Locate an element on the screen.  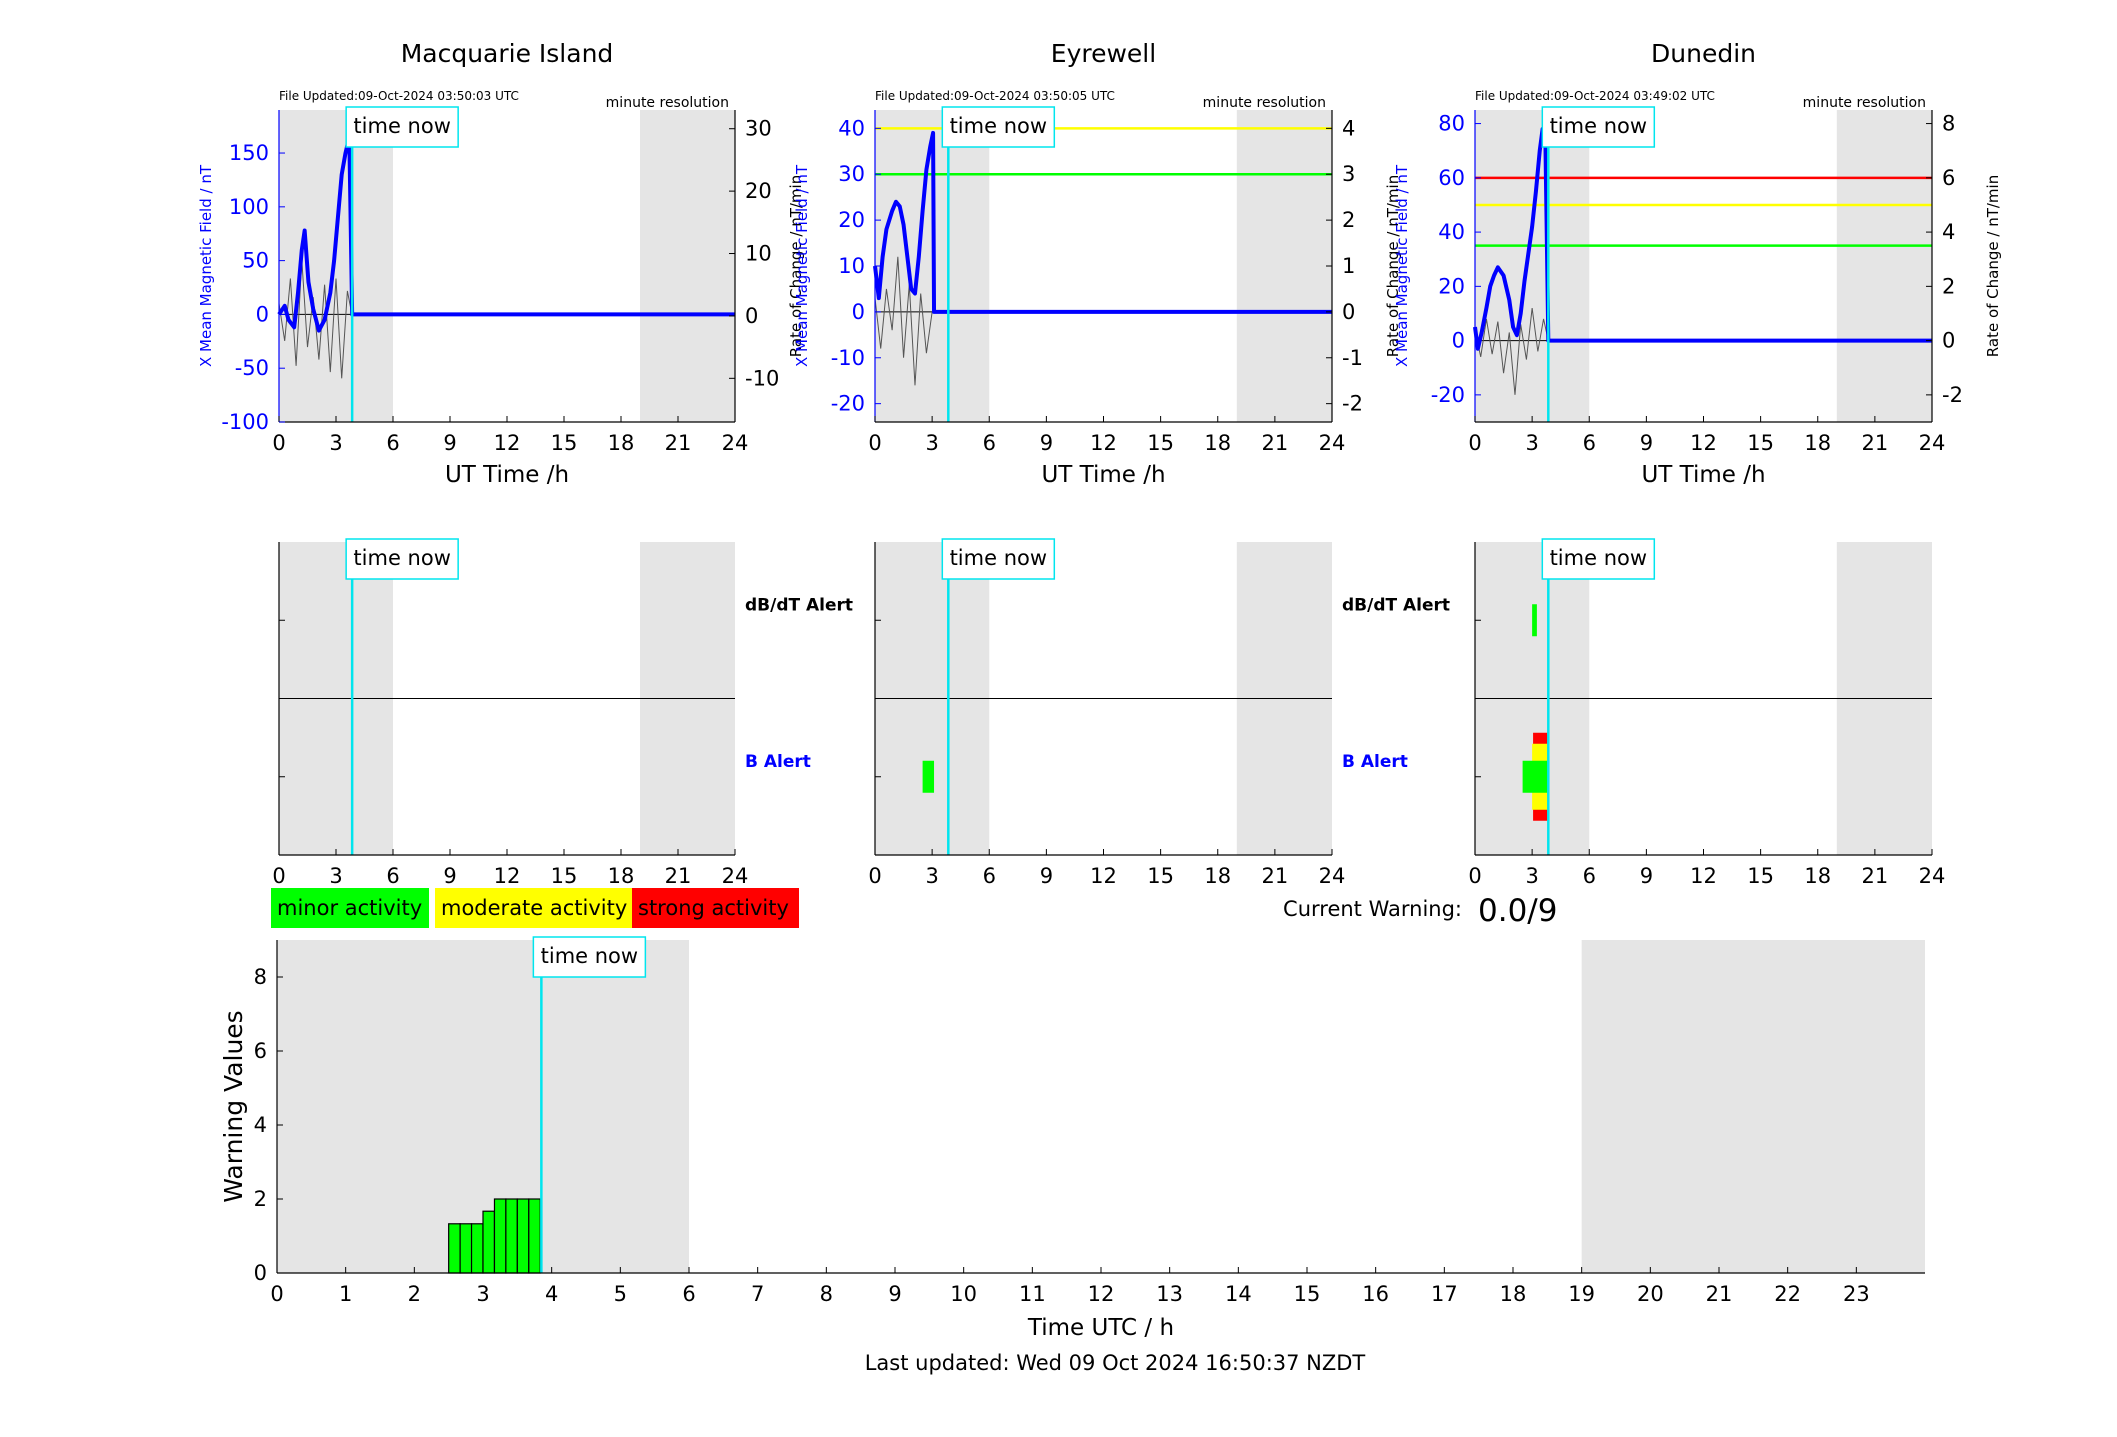
y-tick-label: -100 is located at coordinates (245, 422).